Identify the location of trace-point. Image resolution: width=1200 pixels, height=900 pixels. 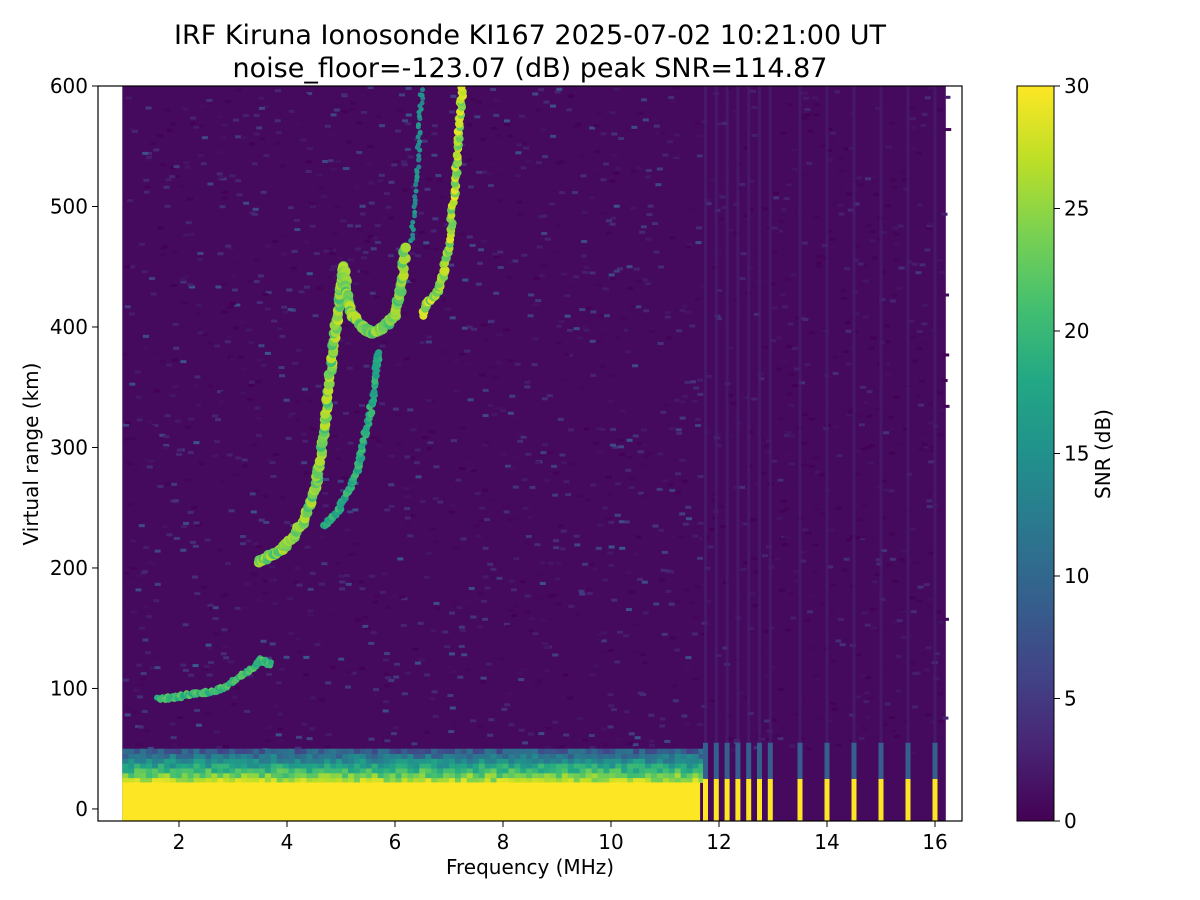
(420, 132).